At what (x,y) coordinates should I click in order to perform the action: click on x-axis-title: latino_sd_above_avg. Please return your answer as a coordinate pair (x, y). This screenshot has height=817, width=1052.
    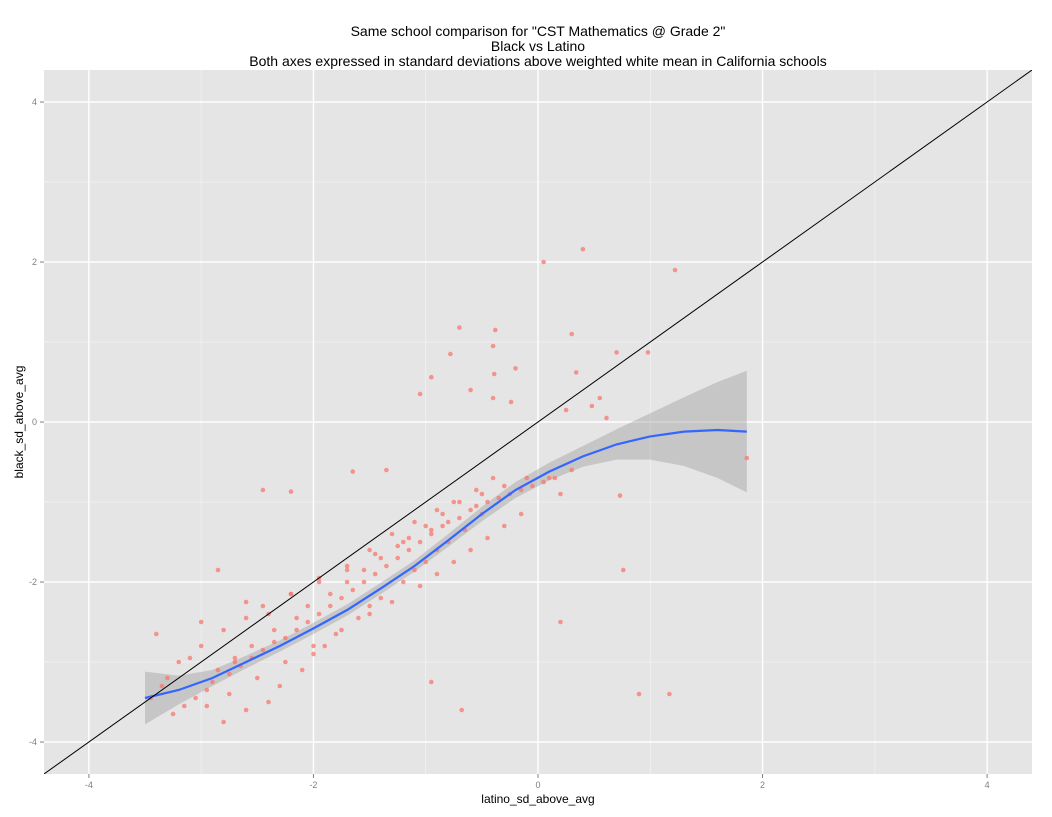
    Looking at the image, I should click on (537, 799).